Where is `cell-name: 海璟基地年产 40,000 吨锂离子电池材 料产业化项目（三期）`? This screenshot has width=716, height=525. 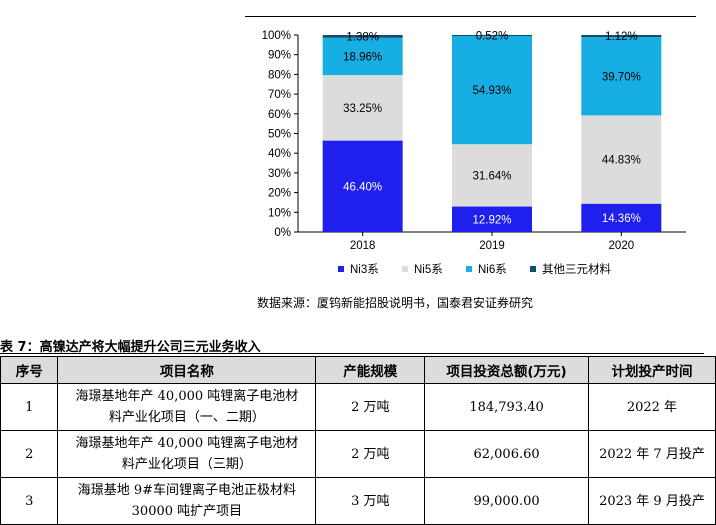
cell-name: 海璟基地年产 40,000 吨锂离子电池材 料产业化项目（三期） is located at coordinates (187, 454).